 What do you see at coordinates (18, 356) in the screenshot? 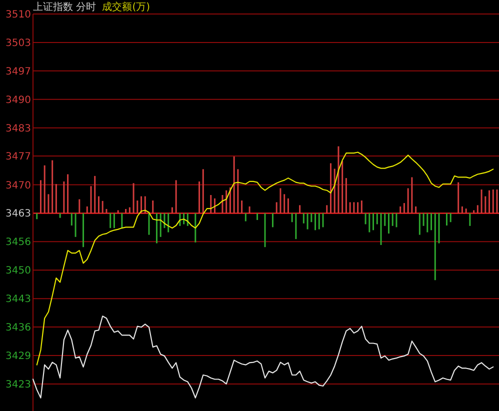
I see `y-tick-label: 3429` at bounding box center [18, 356].